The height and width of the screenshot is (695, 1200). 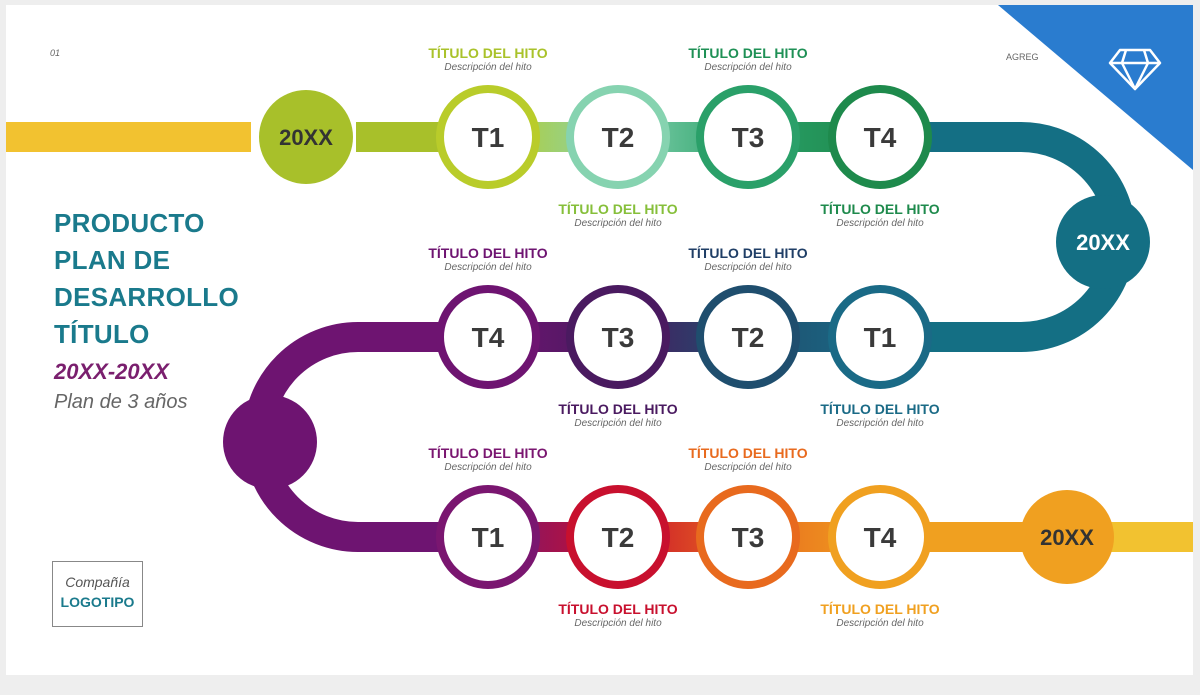 I want to click on title-line-1: PRODUCTO, so click(x=129, y=223).